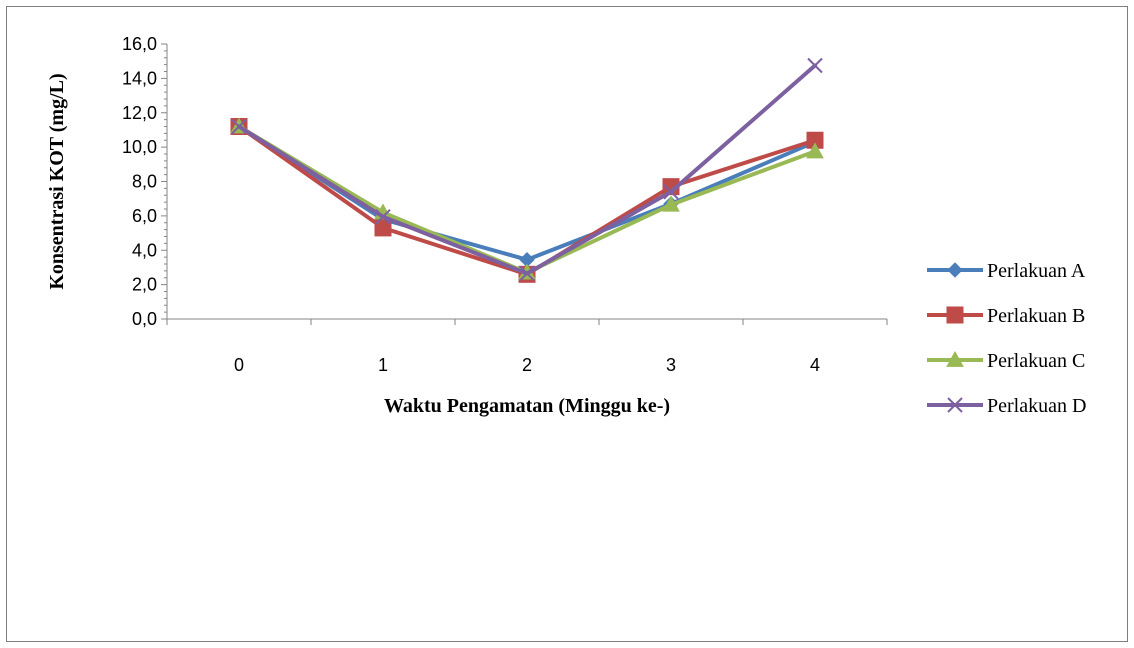 Image resolution: width=1134 pixels, height=648 pixels. Describe the element at coordinates (1036, 271) in the screenshot. I see `legend-label: Perlakuan A` at that location.